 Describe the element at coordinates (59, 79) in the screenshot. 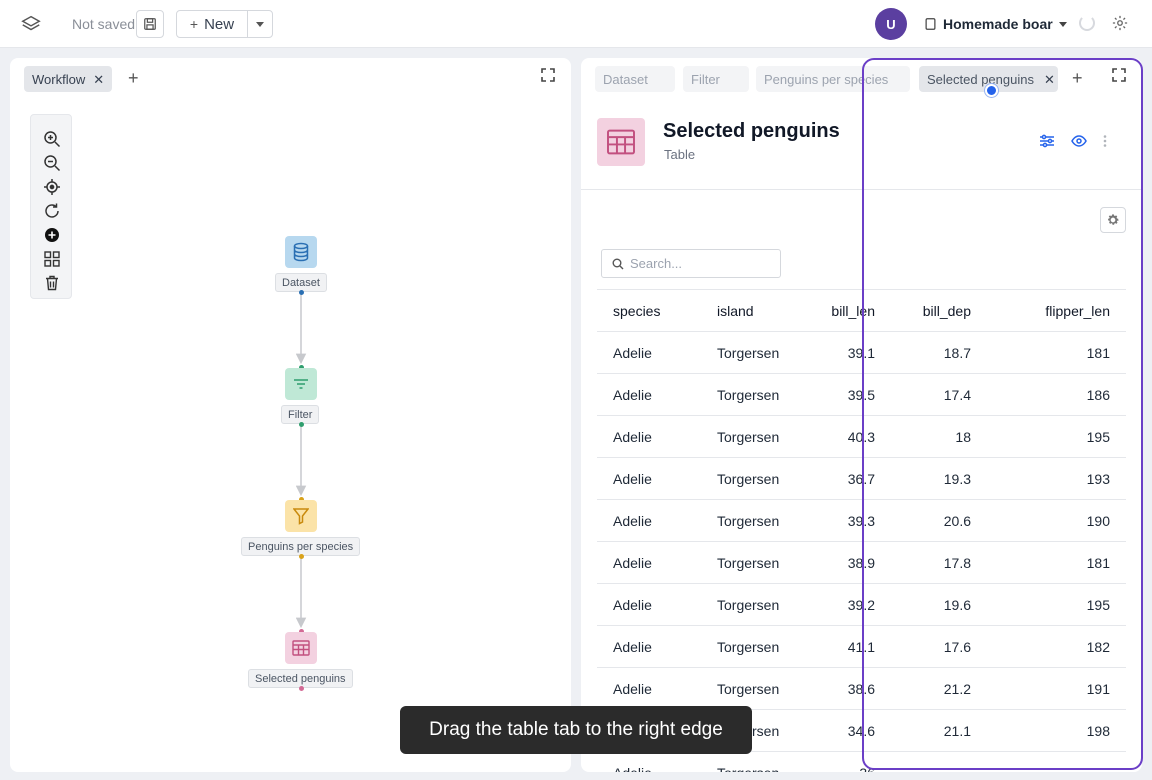

I see `tab-label: Workflow` at that location.